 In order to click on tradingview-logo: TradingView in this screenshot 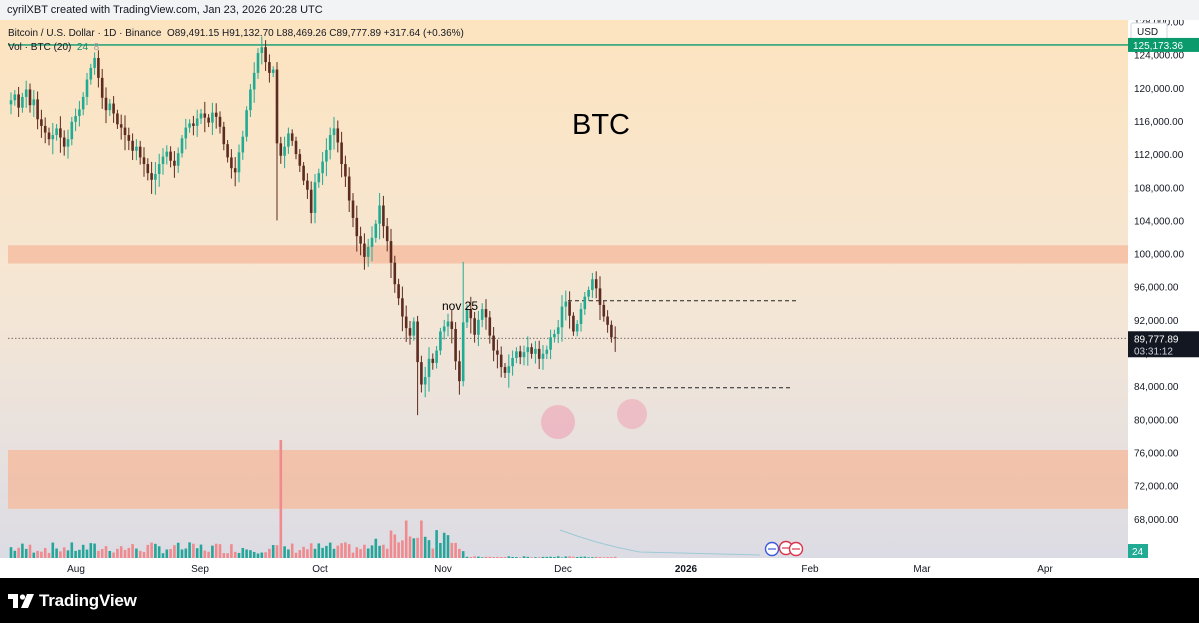, I will do `click(72, 600)`.